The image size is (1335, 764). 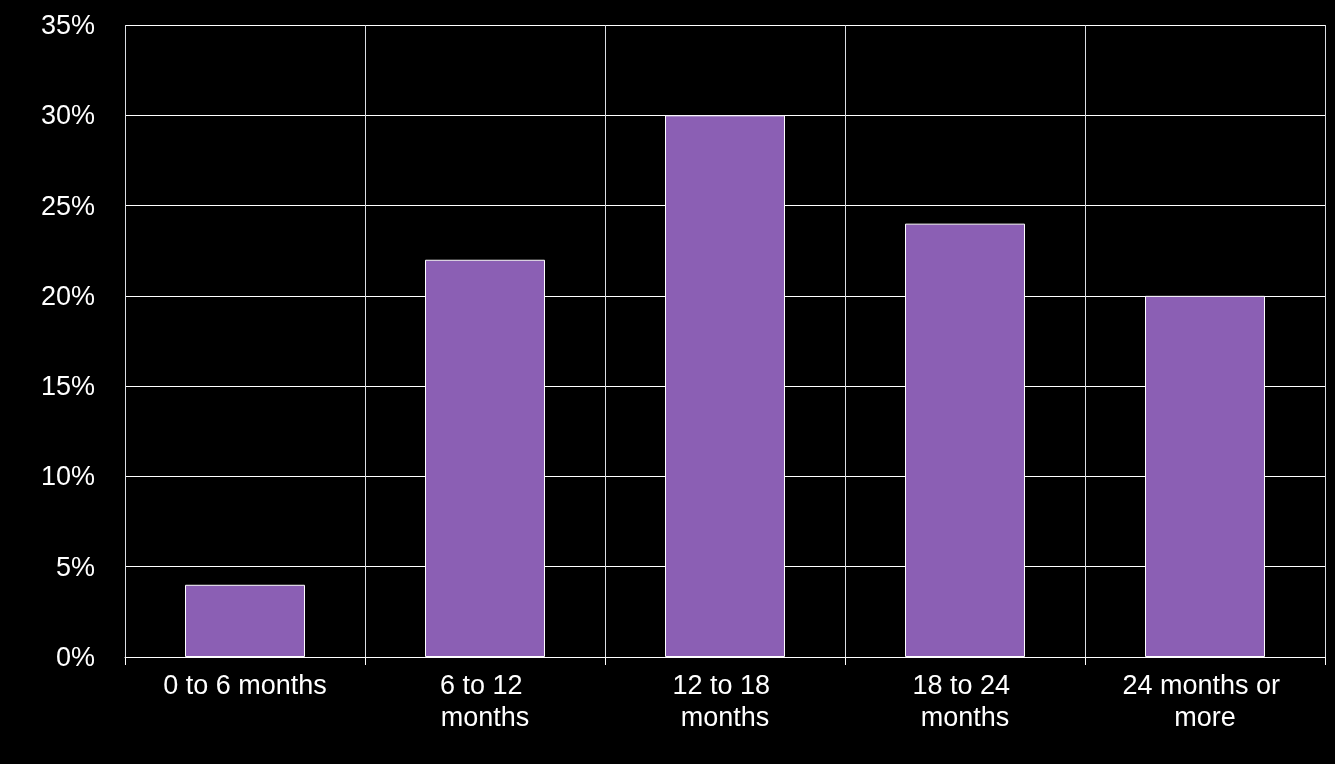 What do you see at coordinates (67, 25) in the screenshot?
I see `y-tick-label: 35%` at bounding box center [67, 25].